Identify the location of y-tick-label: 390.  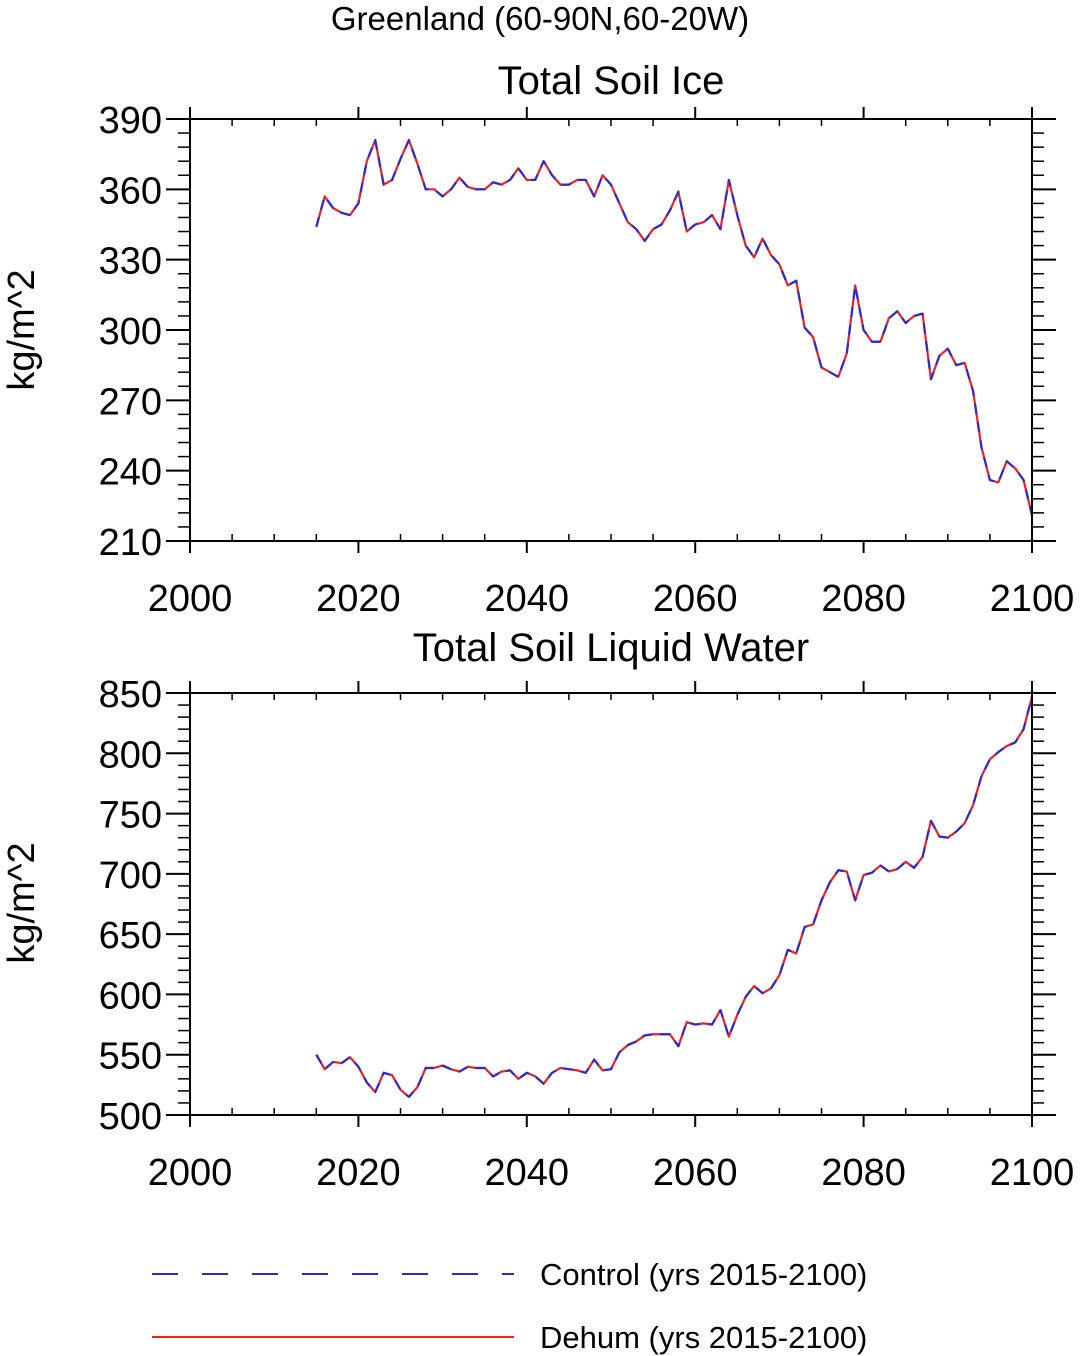
(130, 121).